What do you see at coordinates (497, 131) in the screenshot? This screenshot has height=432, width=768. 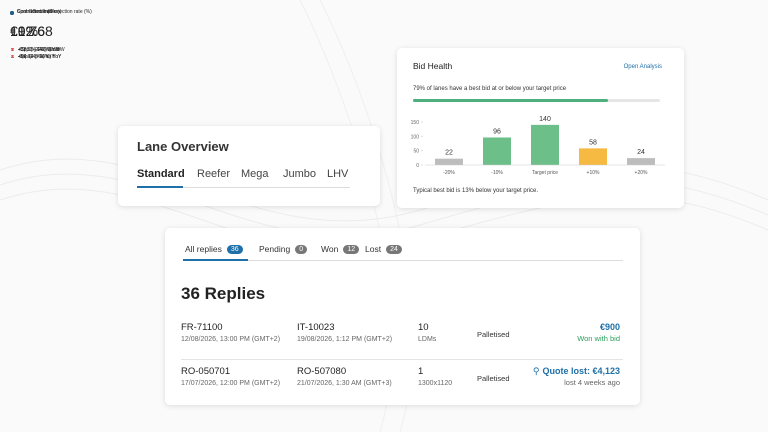 I see `bar-value-label: 96` at bounding box center [497, 131].